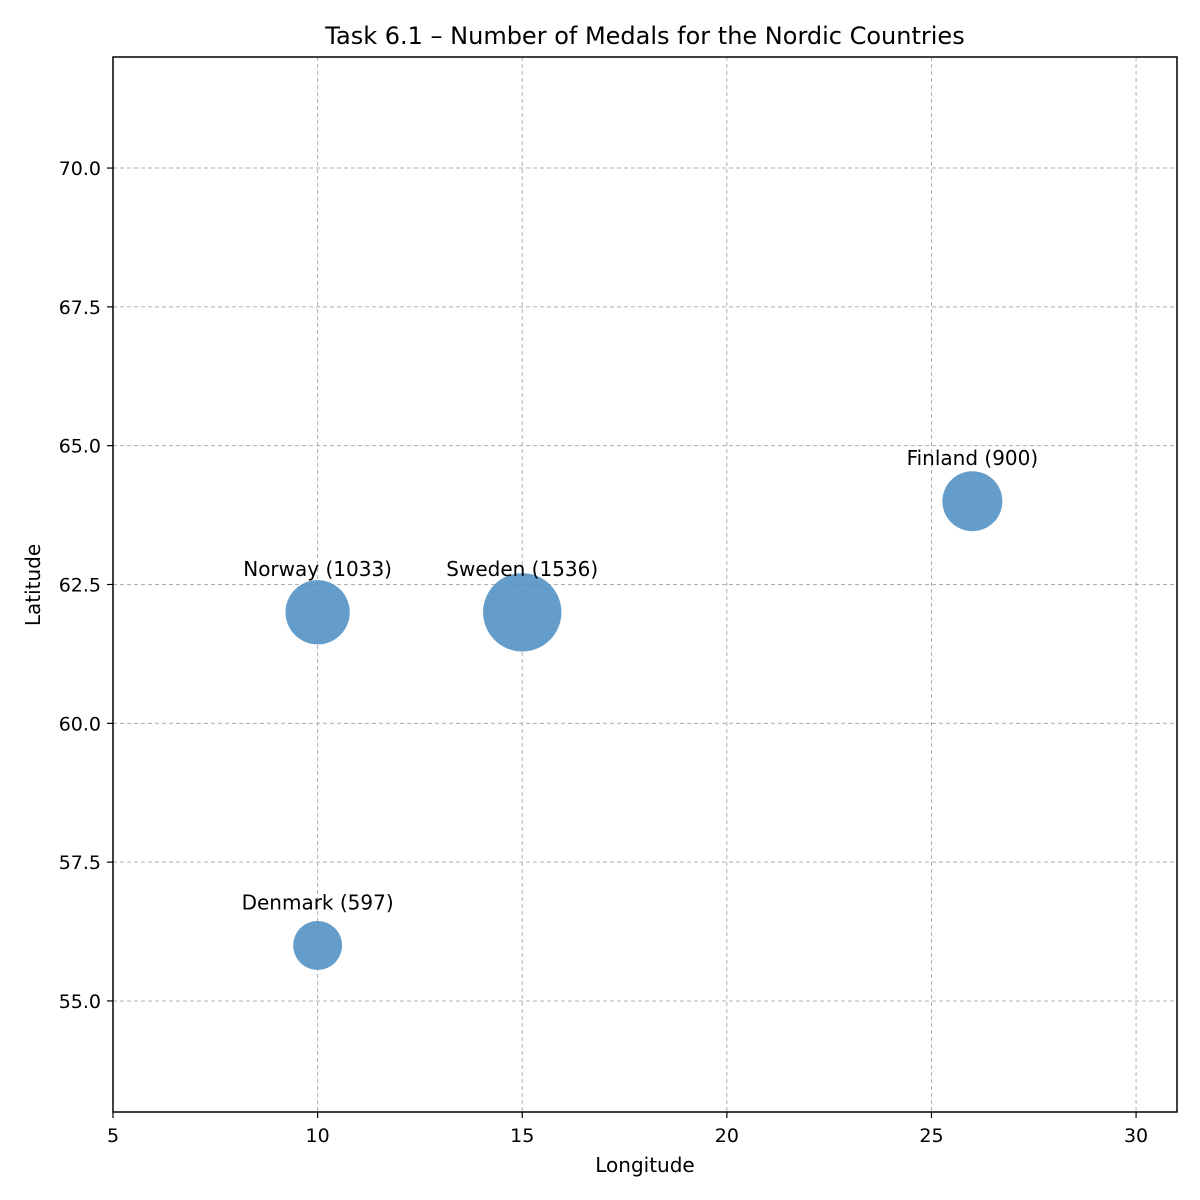  What do you see at coordinates (80, 724) in the screenshot?
I see `y-tick-label: 60.0` at bounding box center [80, 724].